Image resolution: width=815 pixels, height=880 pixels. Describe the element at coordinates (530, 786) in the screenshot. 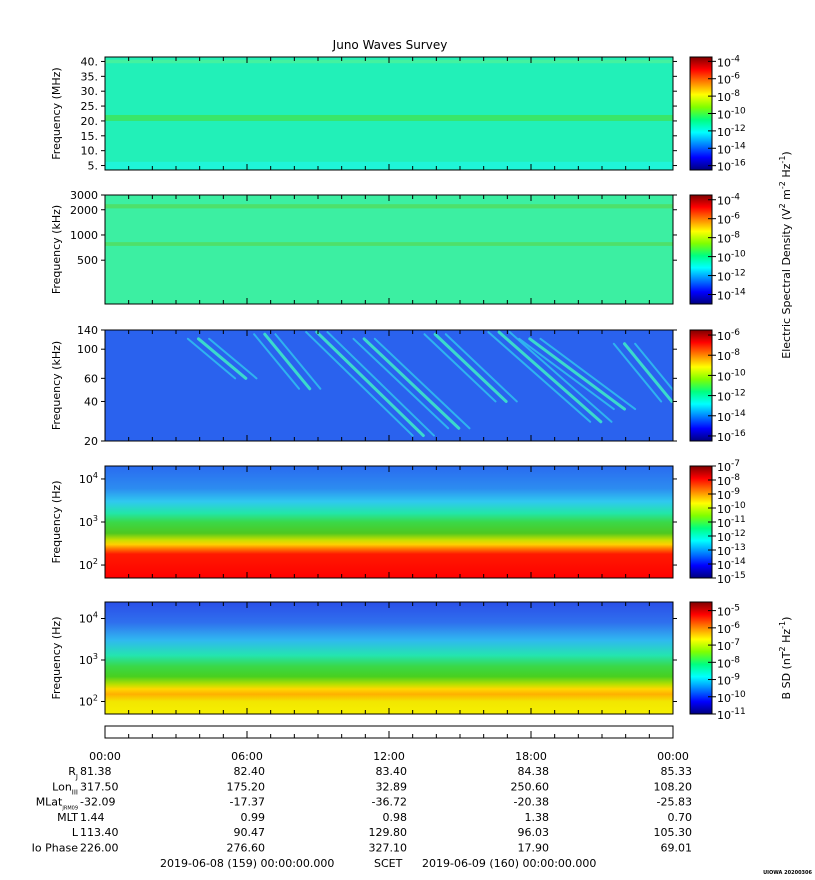

I see `ephemeris-value: 250.60` at that location.